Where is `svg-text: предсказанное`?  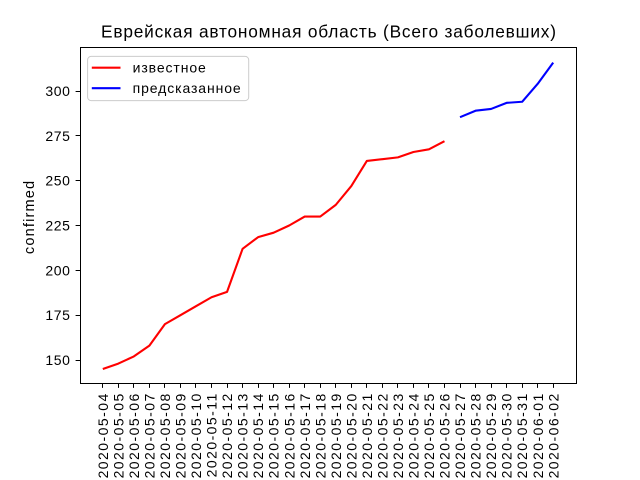
svg-text: предсказанное is located at coordinates (187, 88).